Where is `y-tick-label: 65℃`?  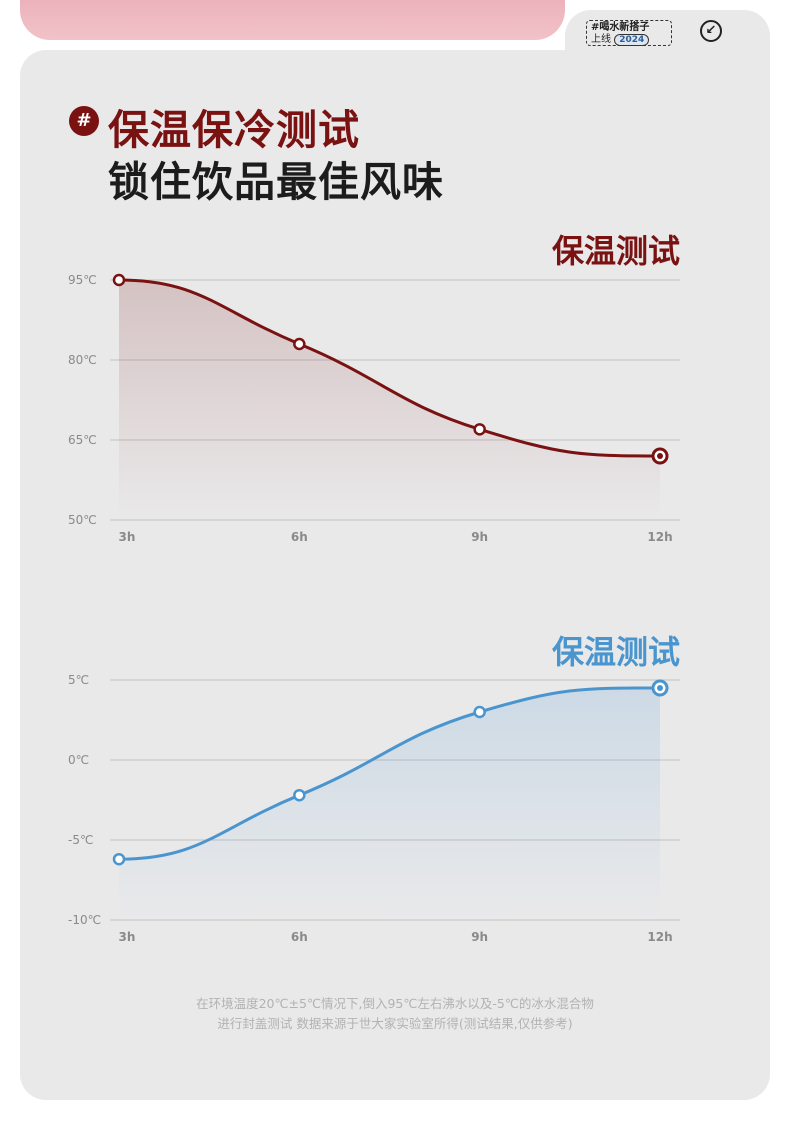 y-tick-label: 65℃ is located at coordinates (82, 440).